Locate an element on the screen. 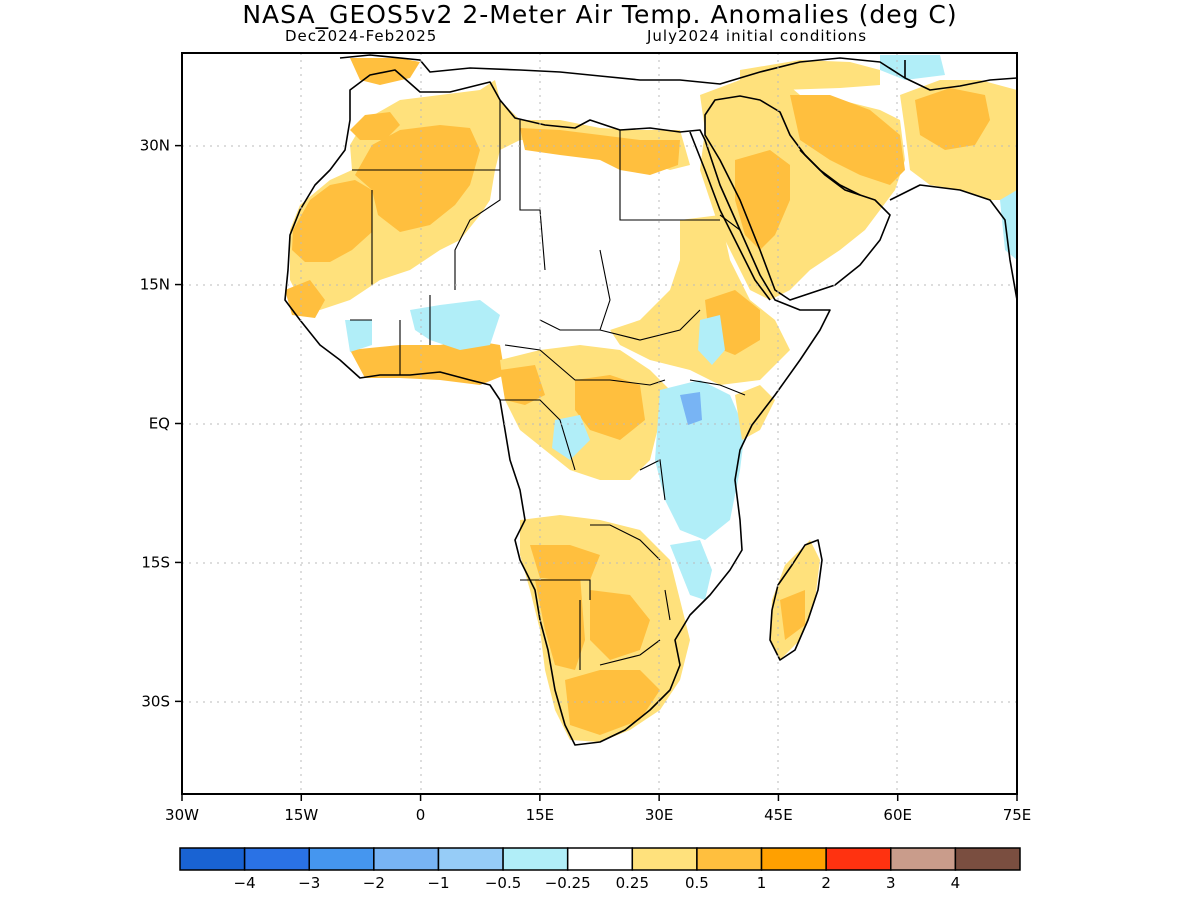 This screenshot has width=1200, height=900. anomaly-region-namibia is located at coordinates (560, 622).